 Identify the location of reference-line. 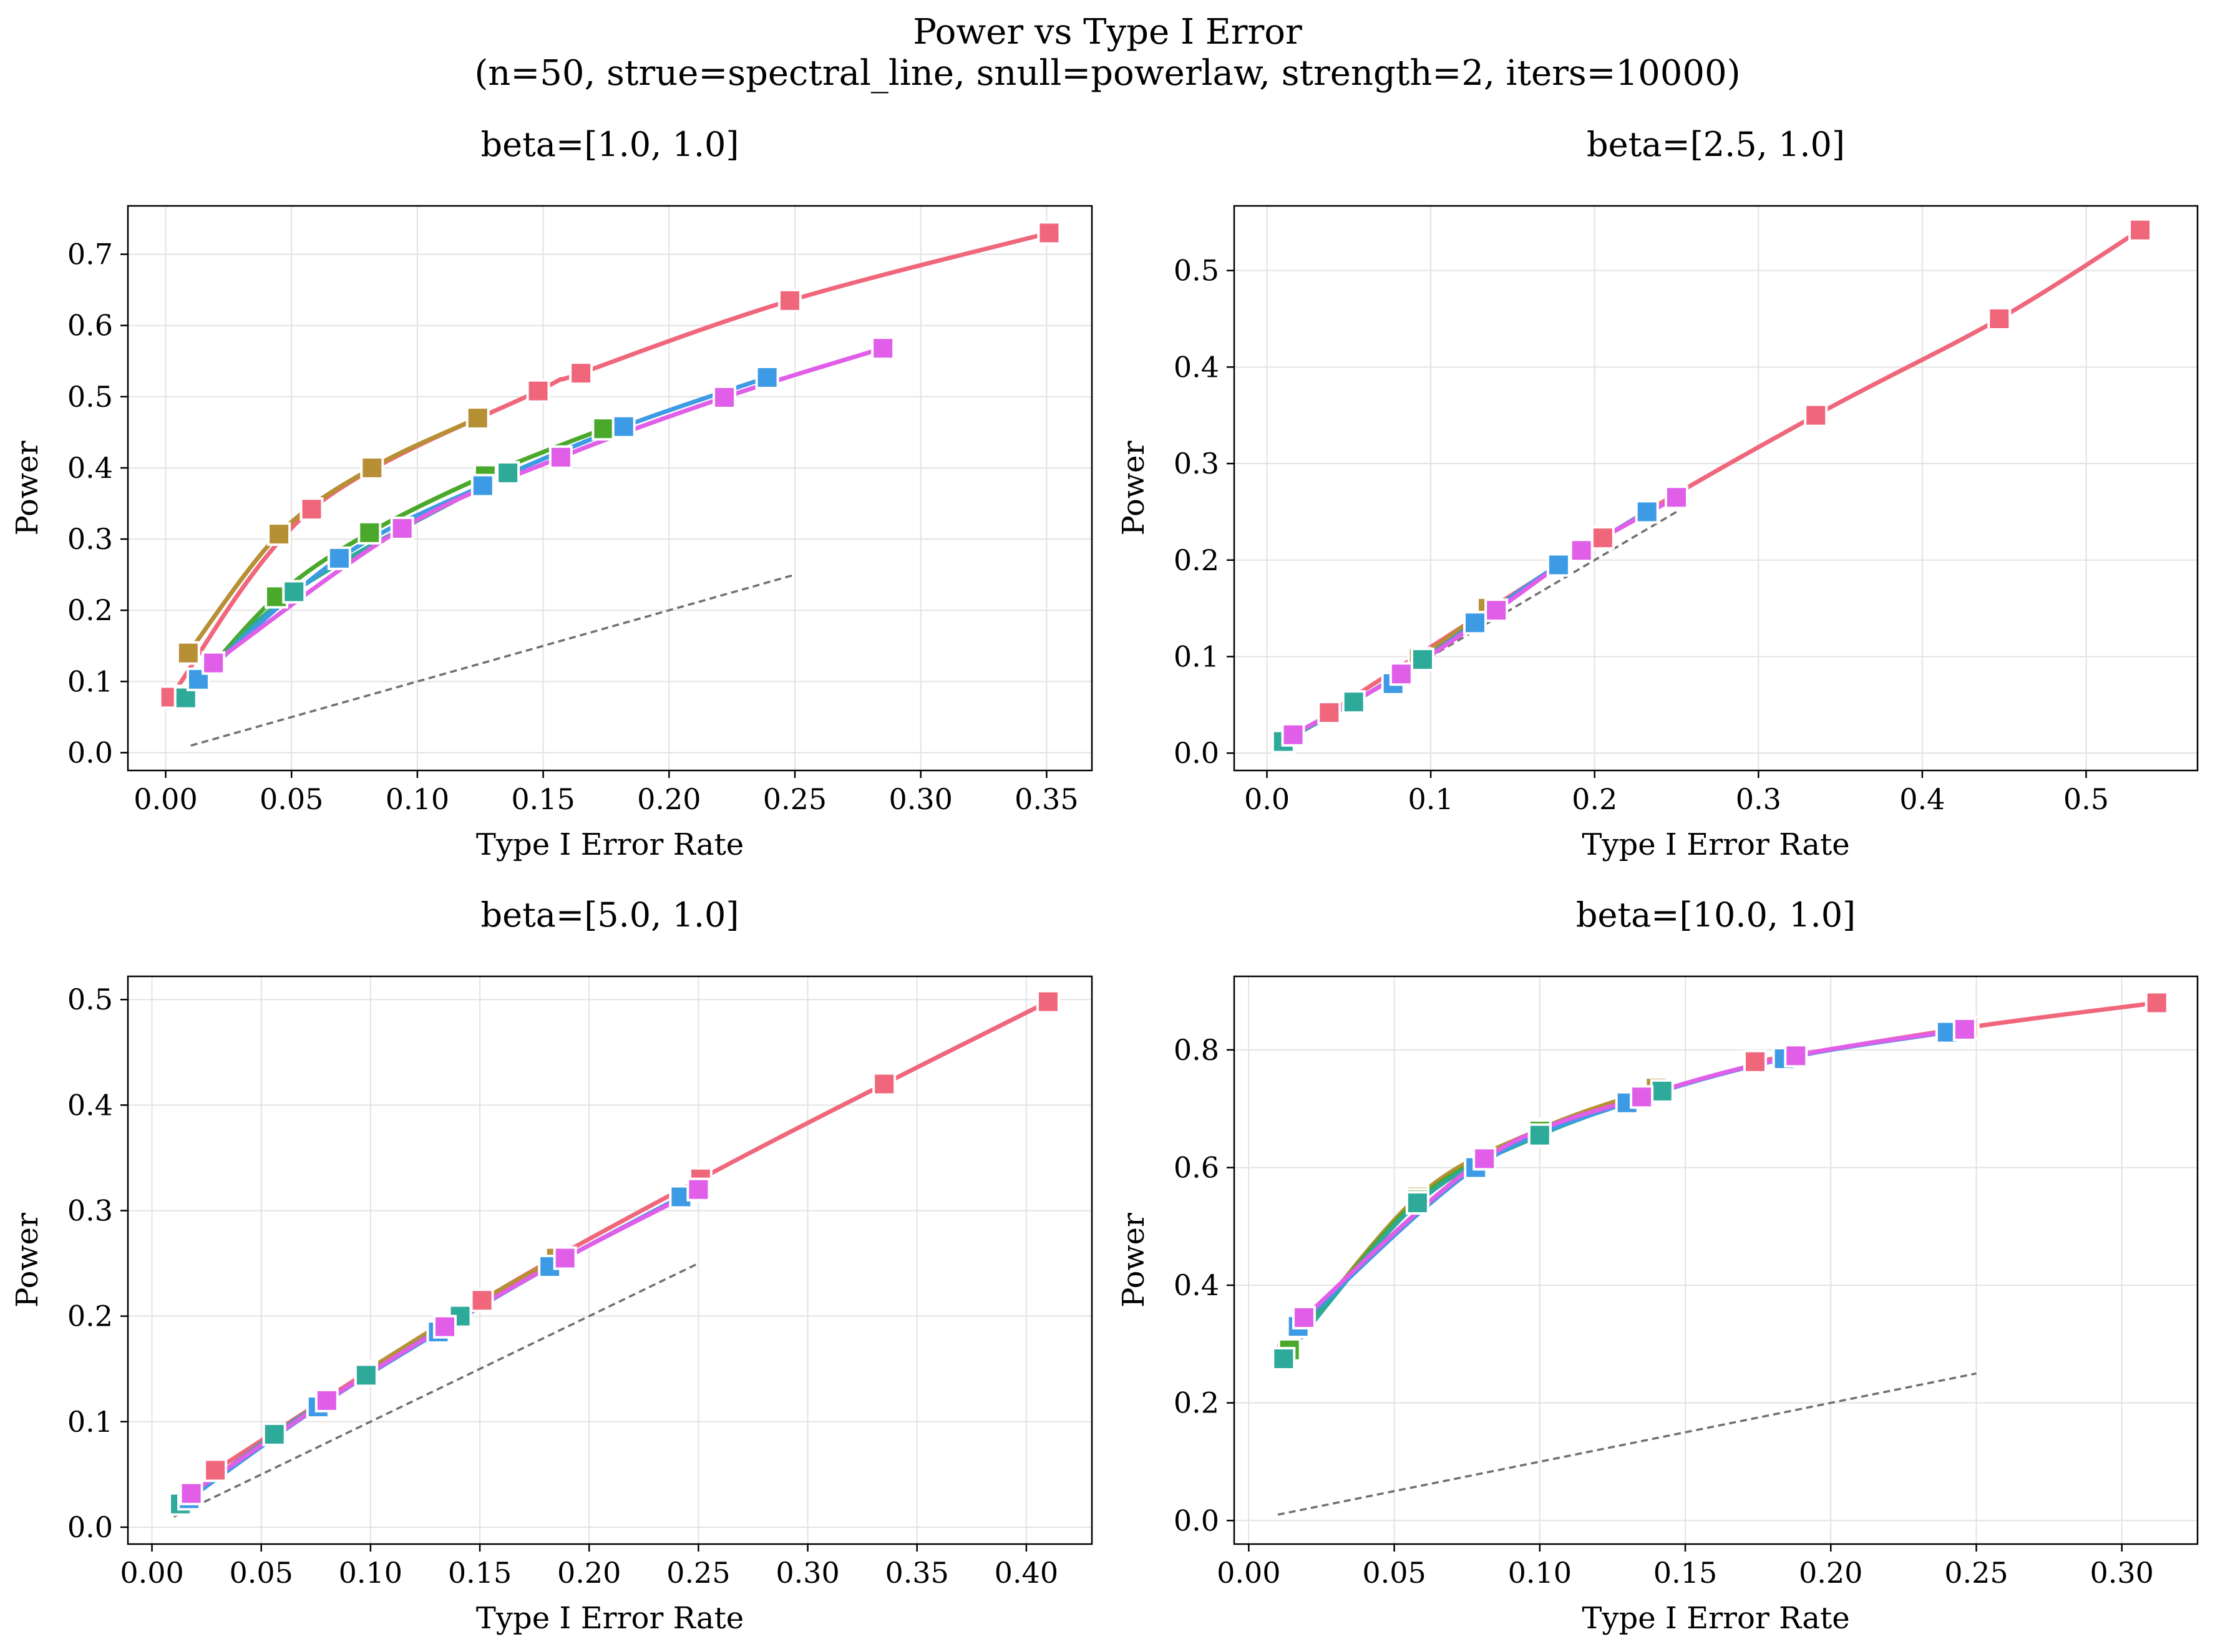
(493, 660).